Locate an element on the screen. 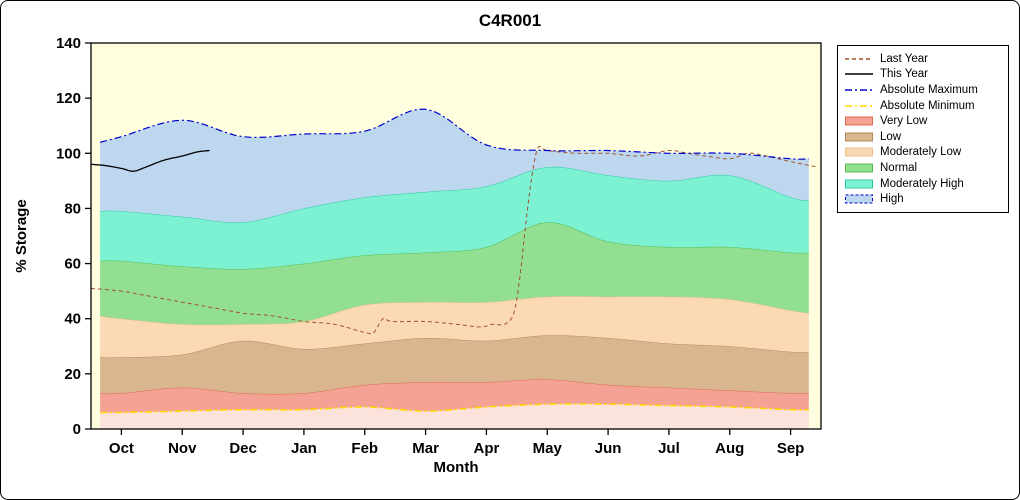 Image resolution: width=1020 pixels, height=500 pixels. legend-item-high: High is located at coordinates (923, 199).